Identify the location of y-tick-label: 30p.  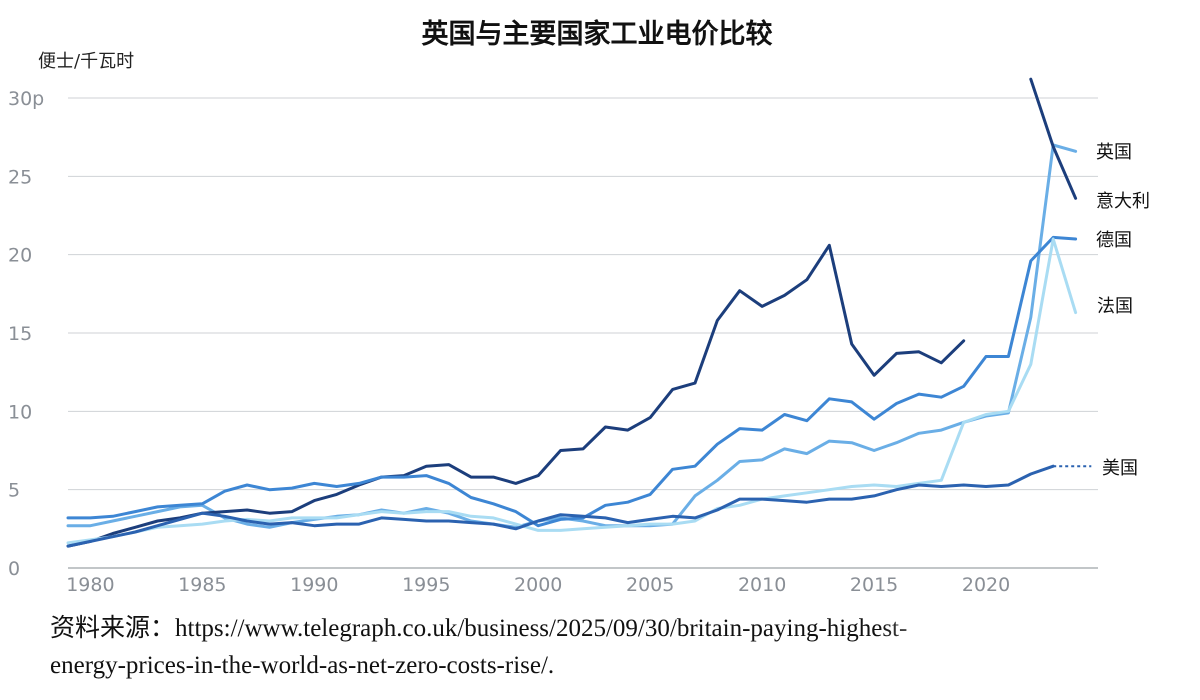
(26, 99).